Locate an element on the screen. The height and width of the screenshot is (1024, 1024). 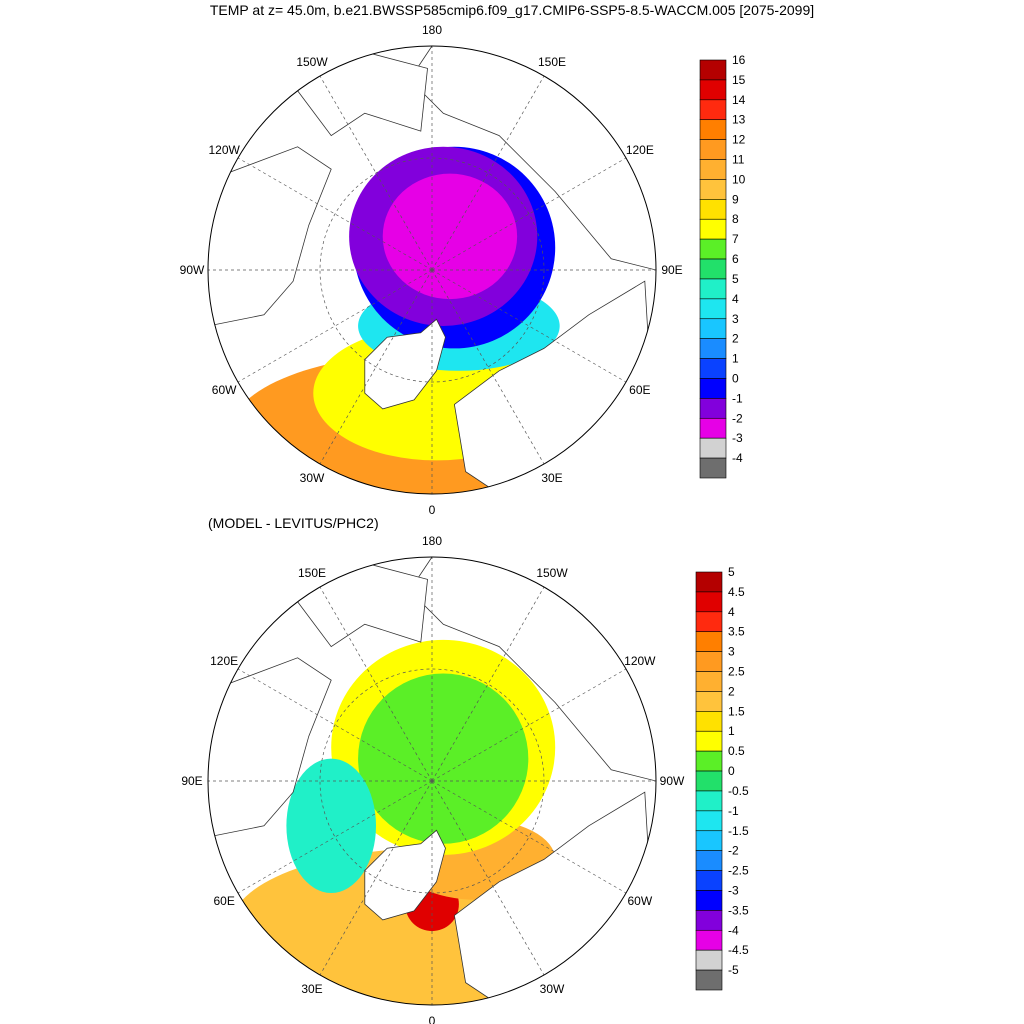
temp-field-core is located at coordinates (450, 236).